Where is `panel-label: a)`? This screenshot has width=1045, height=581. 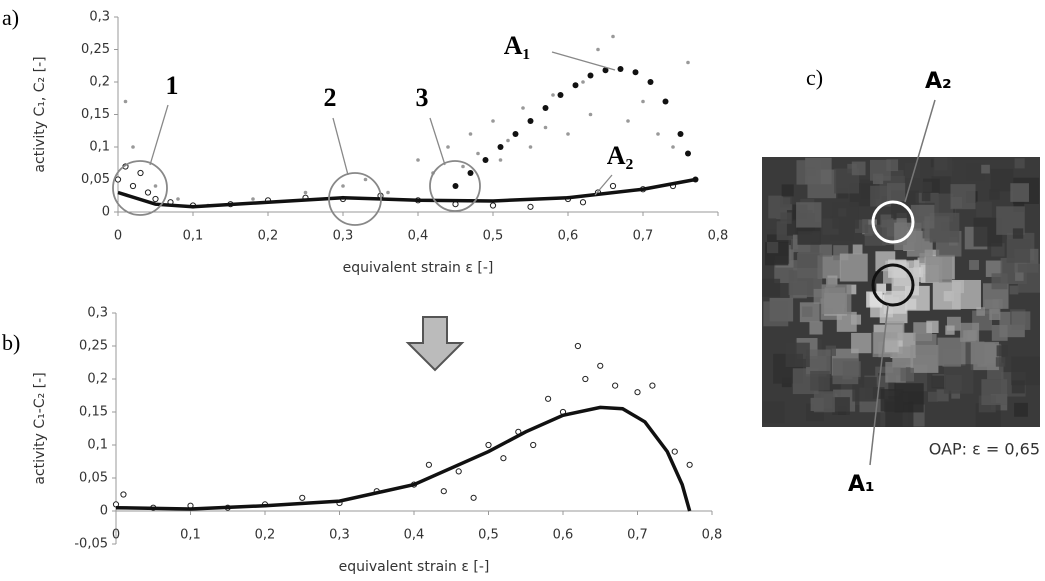
panel-label: a) is located at coordinates (10, 17).